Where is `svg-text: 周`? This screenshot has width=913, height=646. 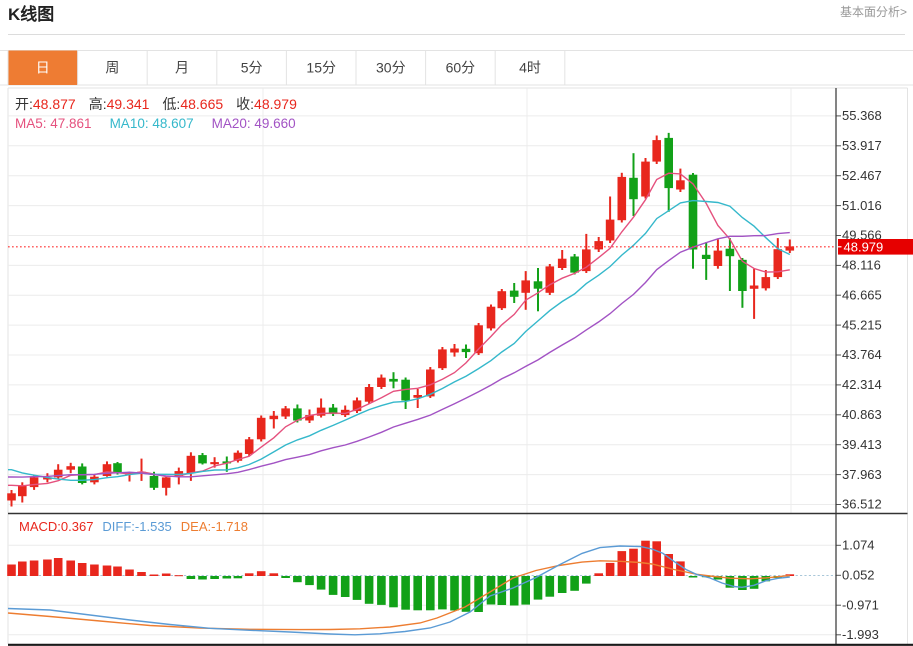 svg-text: 周 is located at coordinates (112, 68).